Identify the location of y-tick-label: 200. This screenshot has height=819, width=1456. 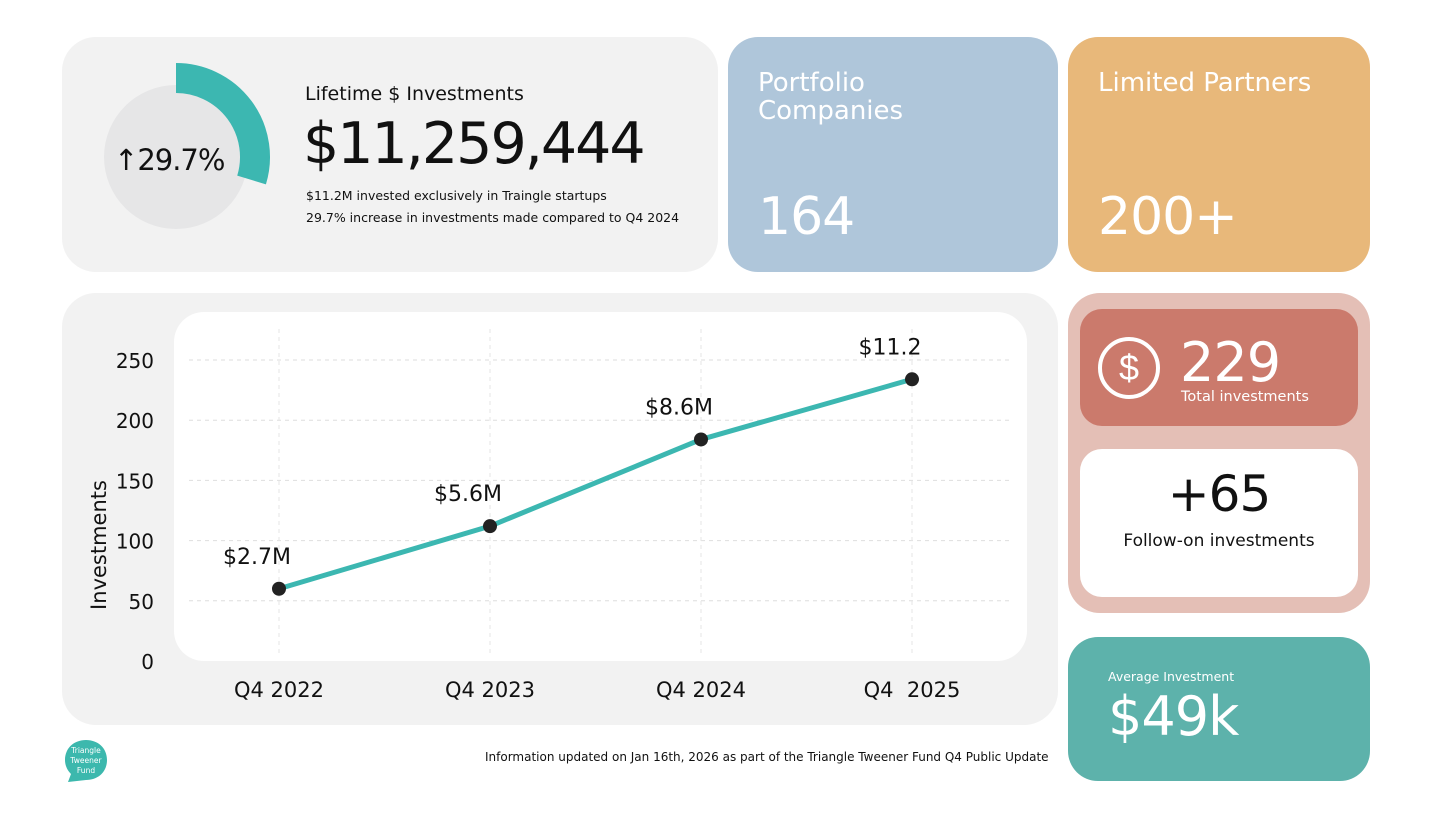
(135, 421).